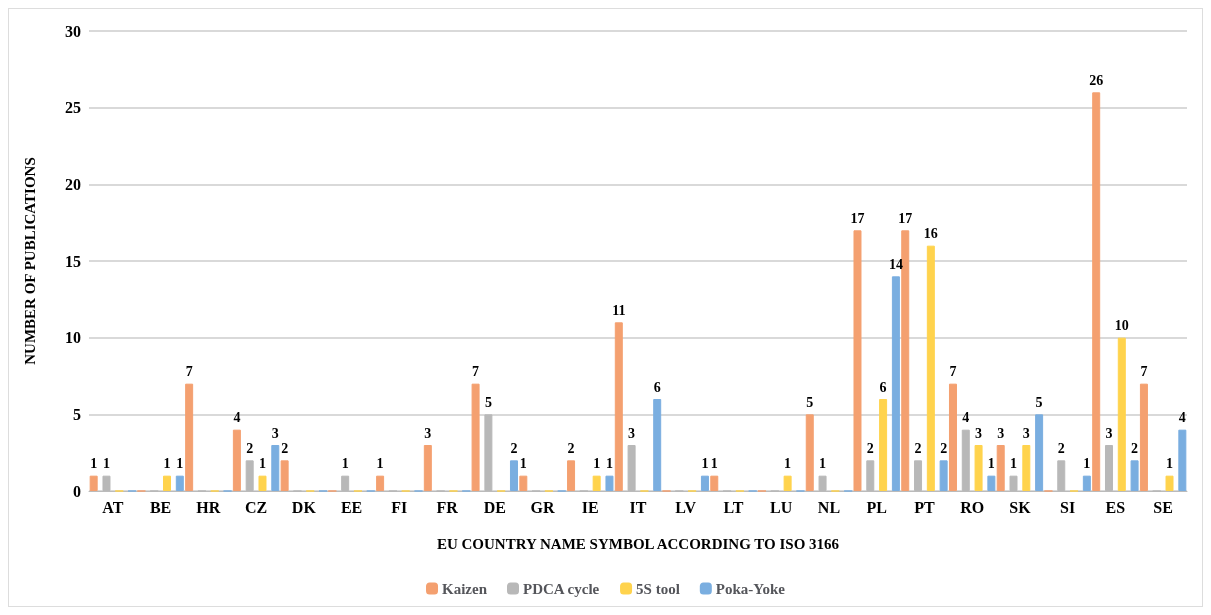 The image size is (1211, 615). I want to click on x-tick-label: LU, so click(781, 507).